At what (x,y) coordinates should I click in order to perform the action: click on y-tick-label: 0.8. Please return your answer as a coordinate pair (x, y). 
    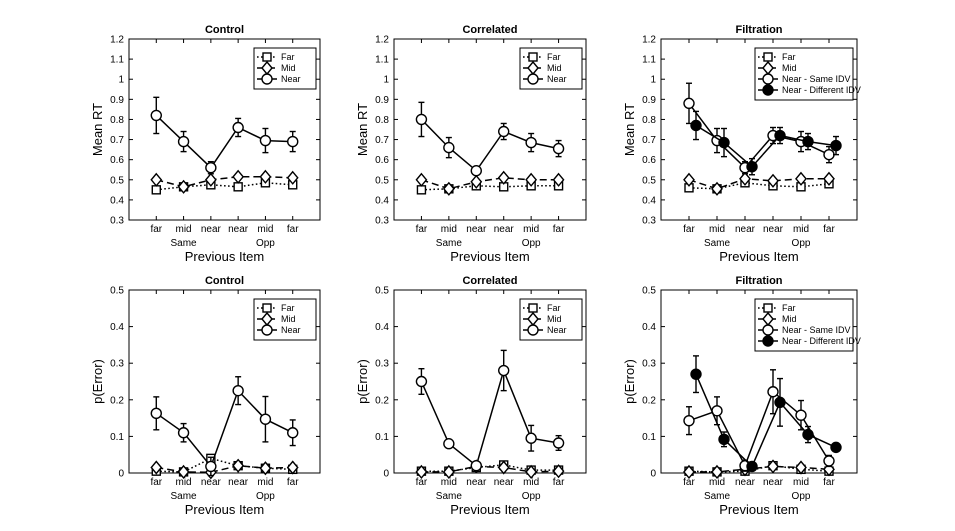
    Looking at the image, I should click on (382, 120).